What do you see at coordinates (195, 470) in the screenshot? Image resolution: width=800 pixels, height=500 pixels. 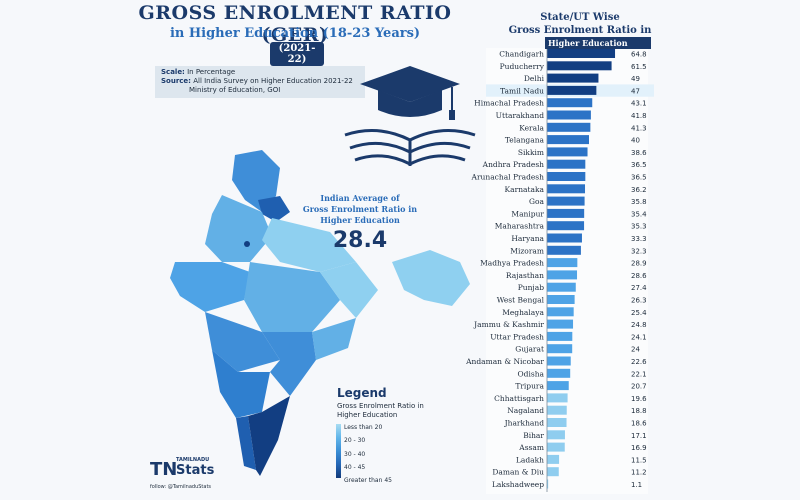 I see `logo-stats: Stats` at bounding box center [195, 470].